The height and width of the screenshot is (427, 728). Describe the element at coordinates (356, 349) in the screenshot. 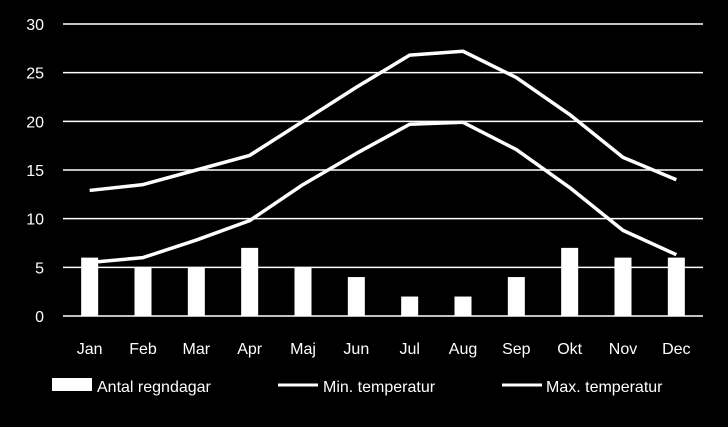

I see `x-tick-label: Jun` at that location.